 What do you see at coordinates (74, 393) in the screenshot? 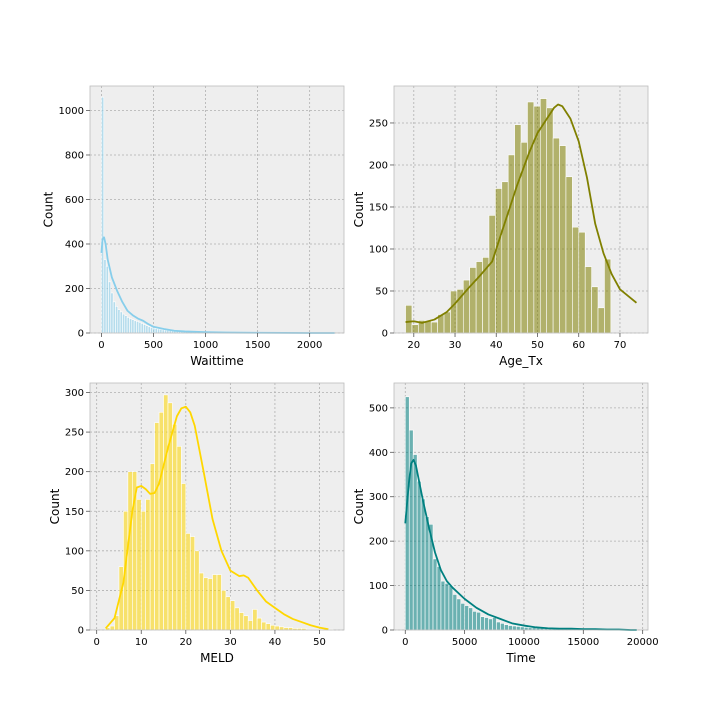
I see `y-tick-label: 300` at bounding box center [74, 393].